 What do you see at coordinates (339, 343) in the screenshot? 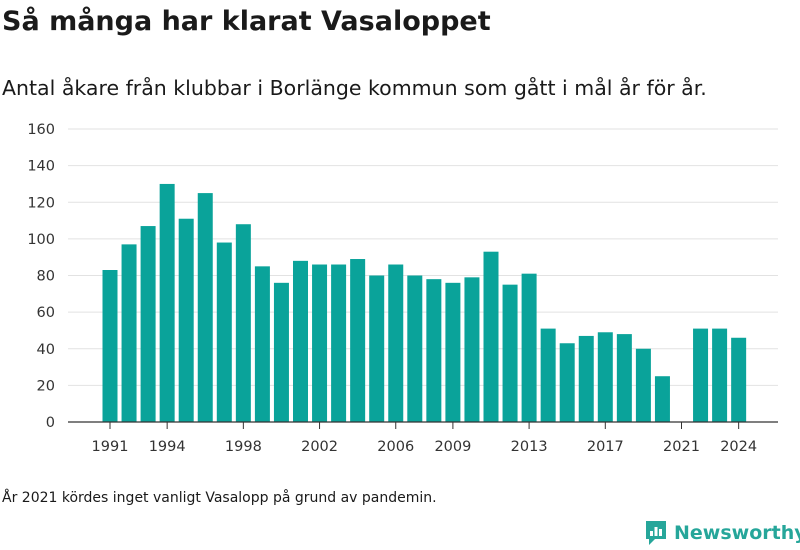
I see `bar-2003` at bounding box center [339, 343].